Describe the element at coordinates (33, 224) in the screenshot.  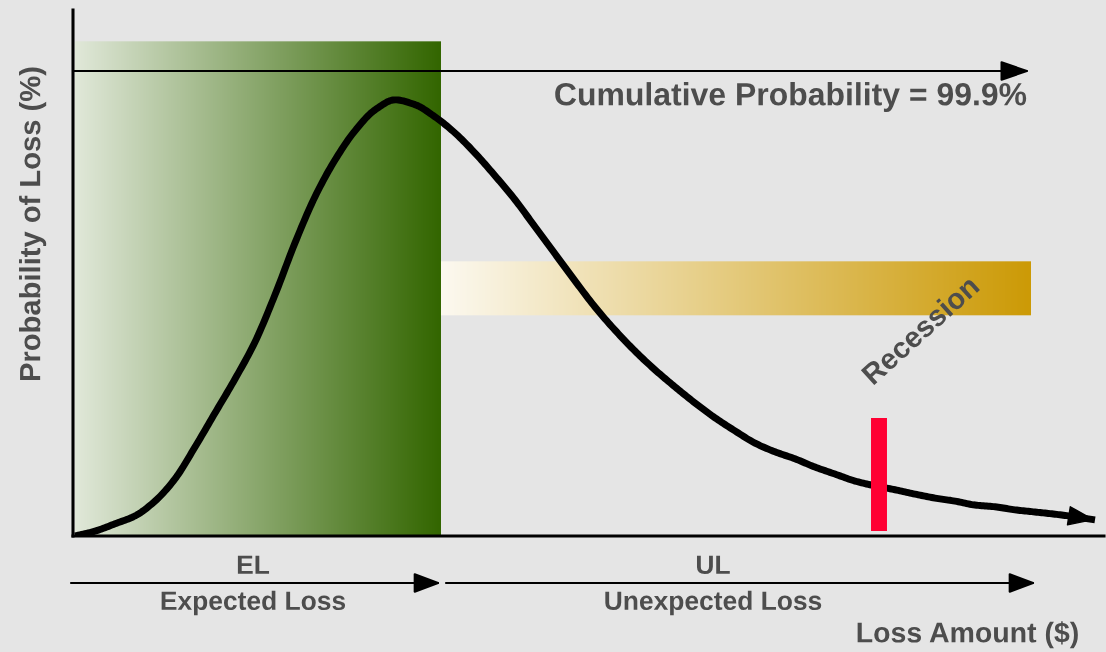
I see `y-axis-title: Probability of Loss (%)` at that location.